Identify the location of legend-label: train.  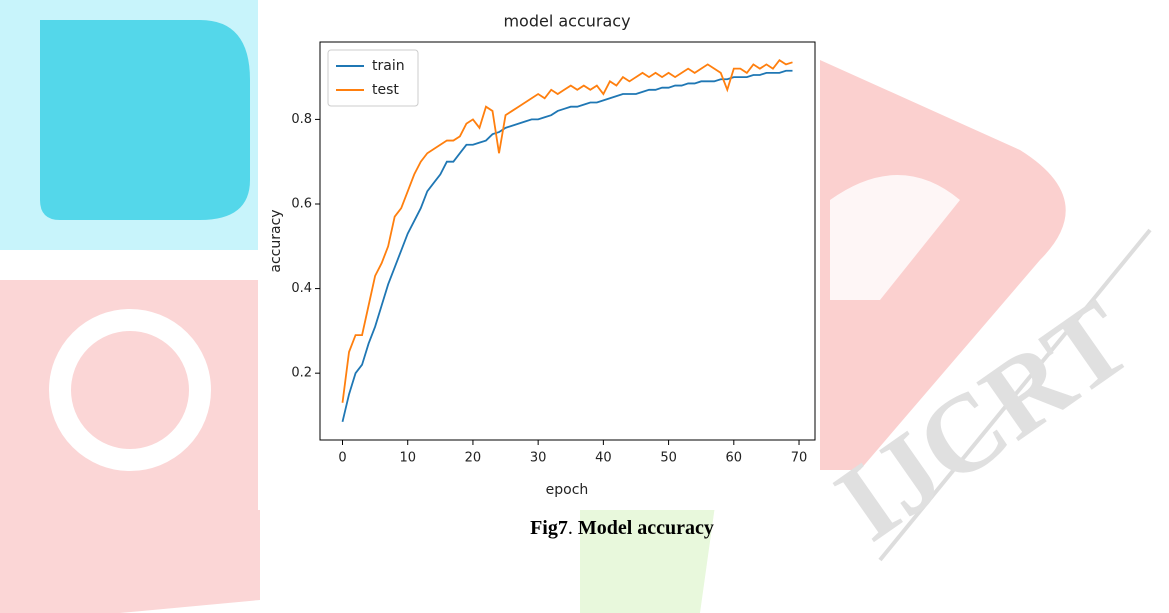
(388, 66).